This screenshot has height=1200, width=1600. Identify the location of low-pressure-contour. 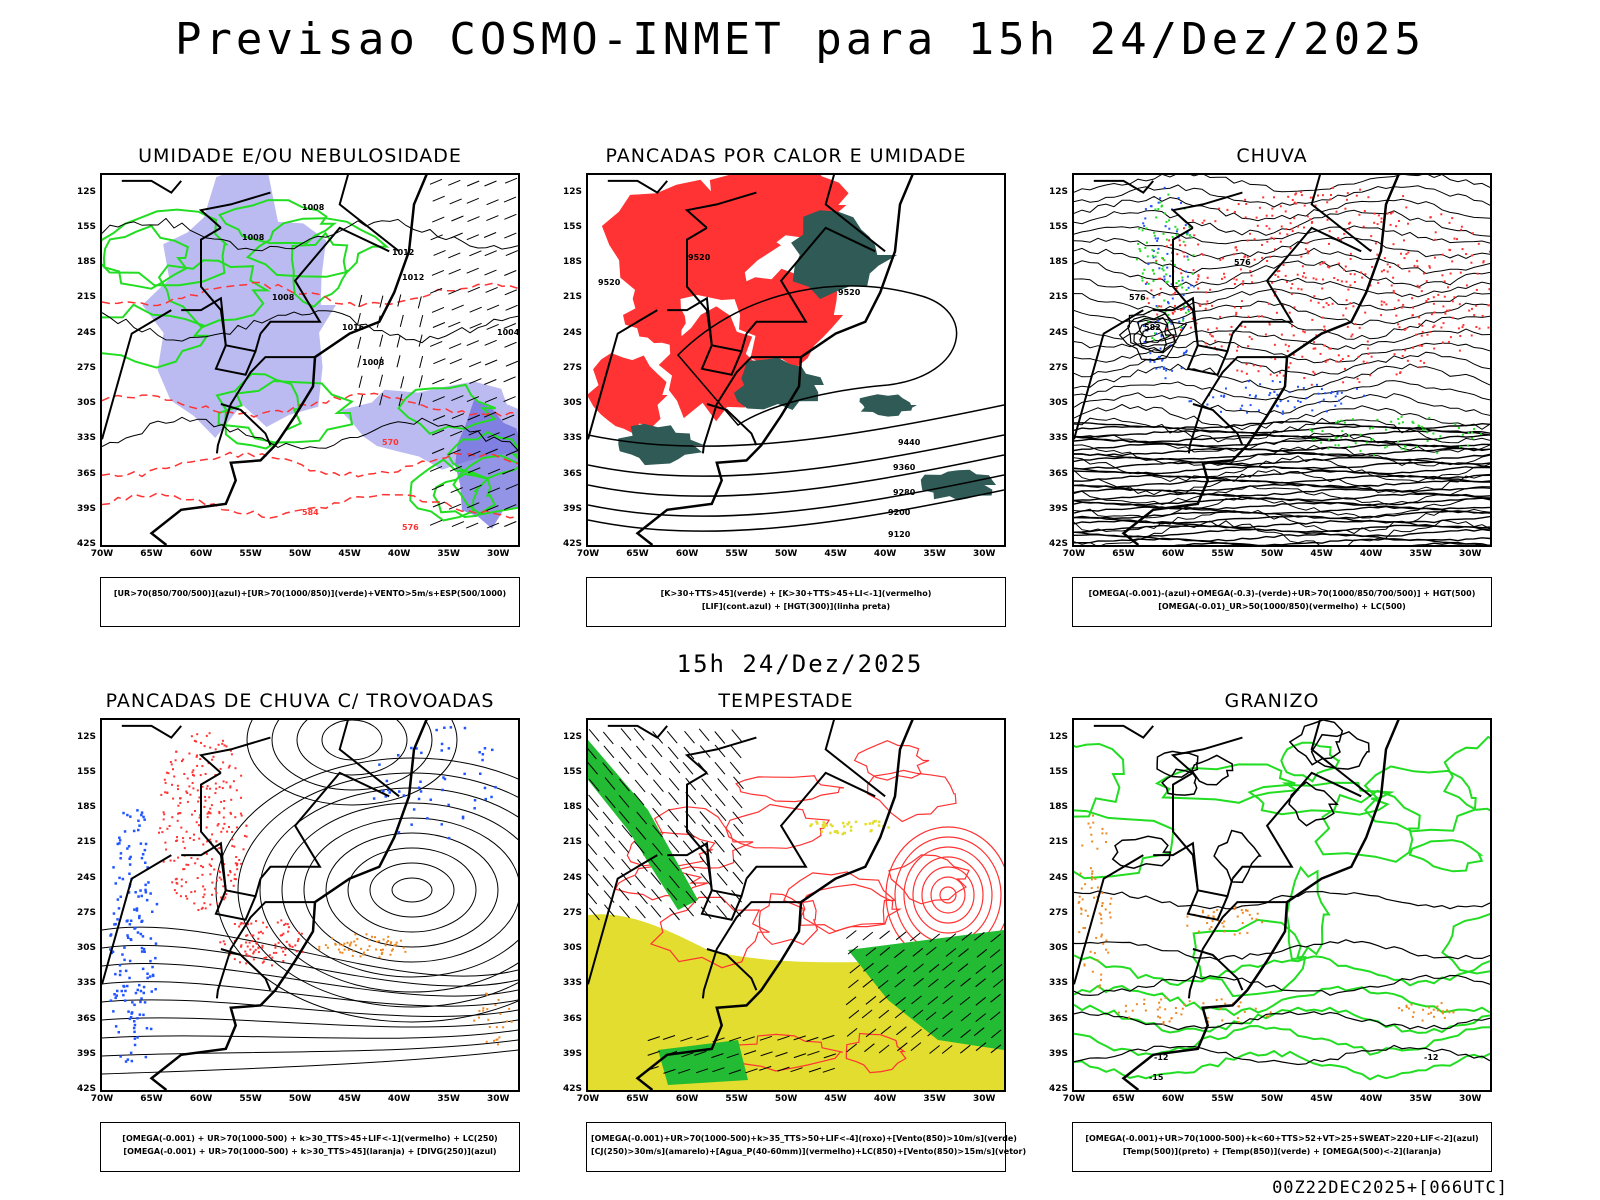
(1153, 334).